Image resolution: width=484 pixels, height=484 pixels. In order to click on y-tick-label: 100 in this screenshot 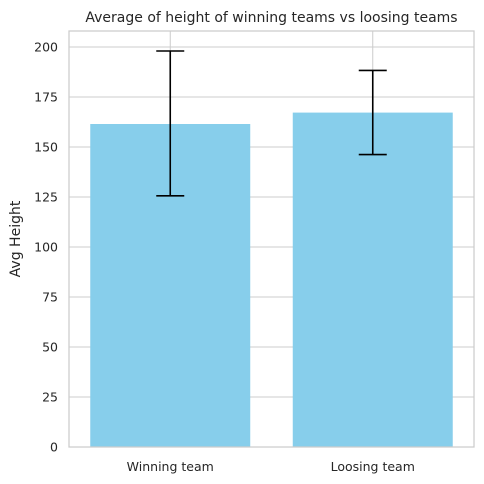, I will do `click(46, 247)`.